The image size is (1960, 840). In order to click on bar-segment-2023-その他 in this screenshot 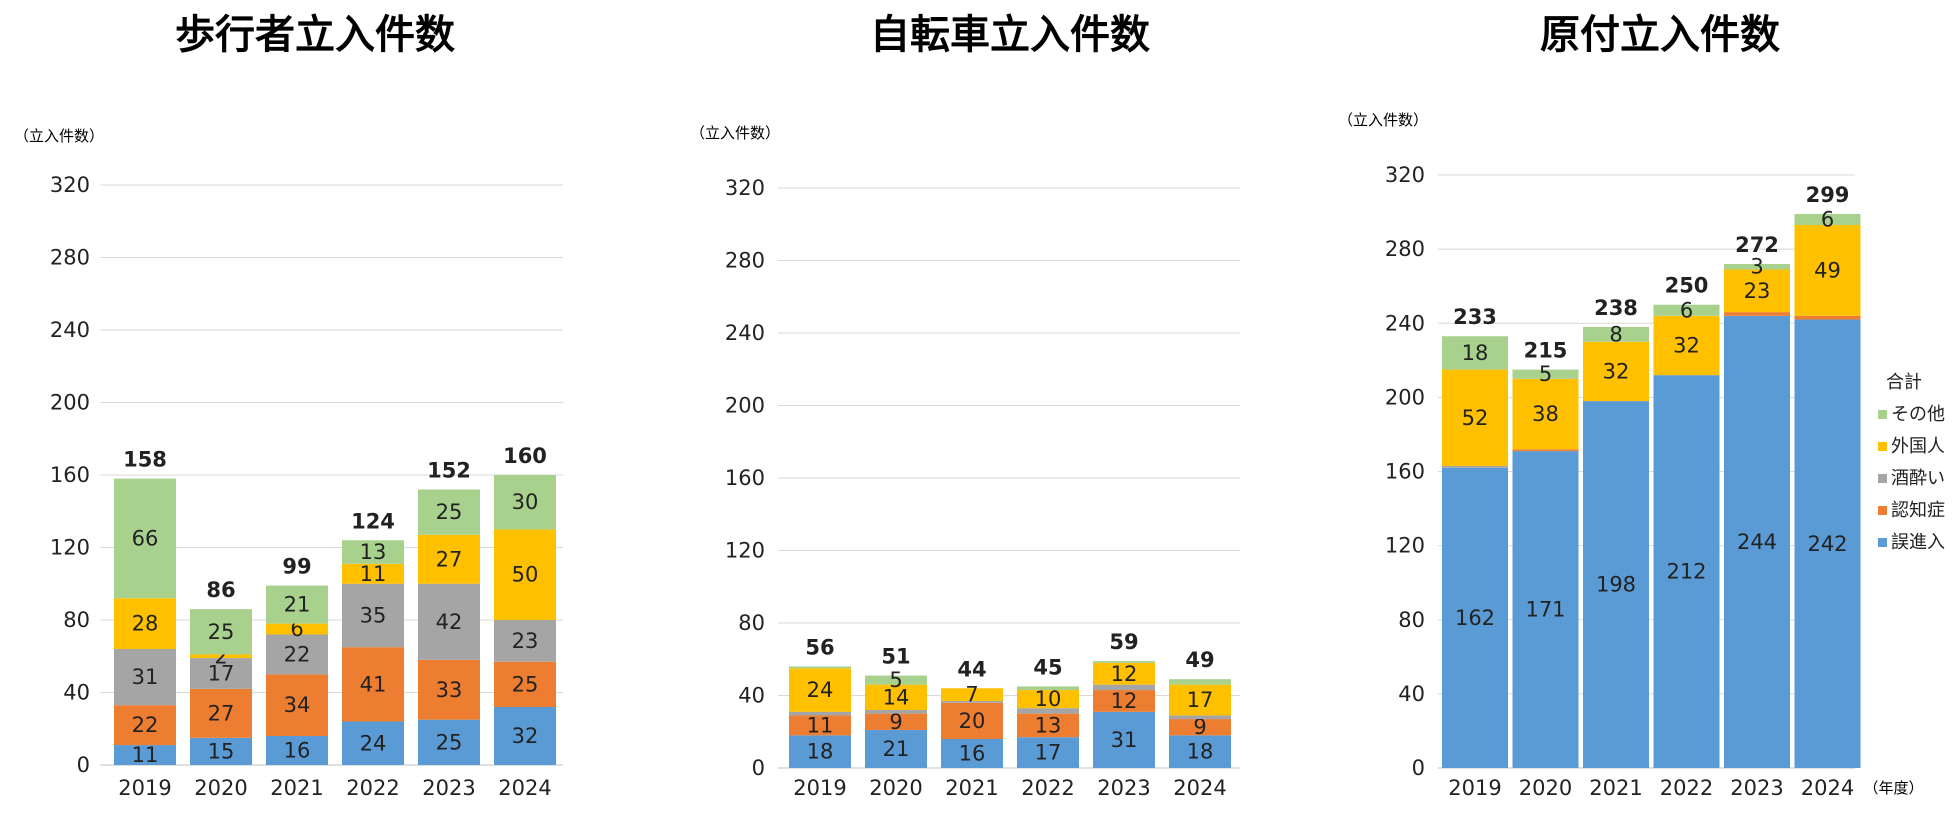, I will do `click(1124, 662)`.